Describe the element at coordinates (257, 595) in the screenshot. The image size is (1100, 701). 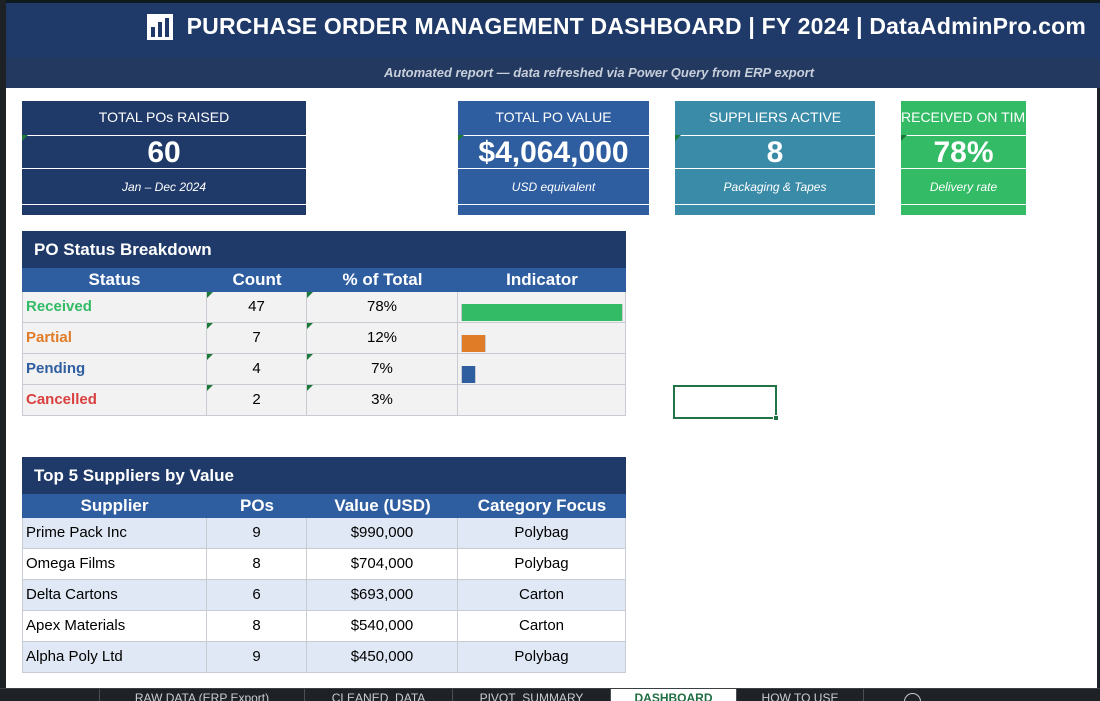
I see `supplier-po-count: 6` at that location.